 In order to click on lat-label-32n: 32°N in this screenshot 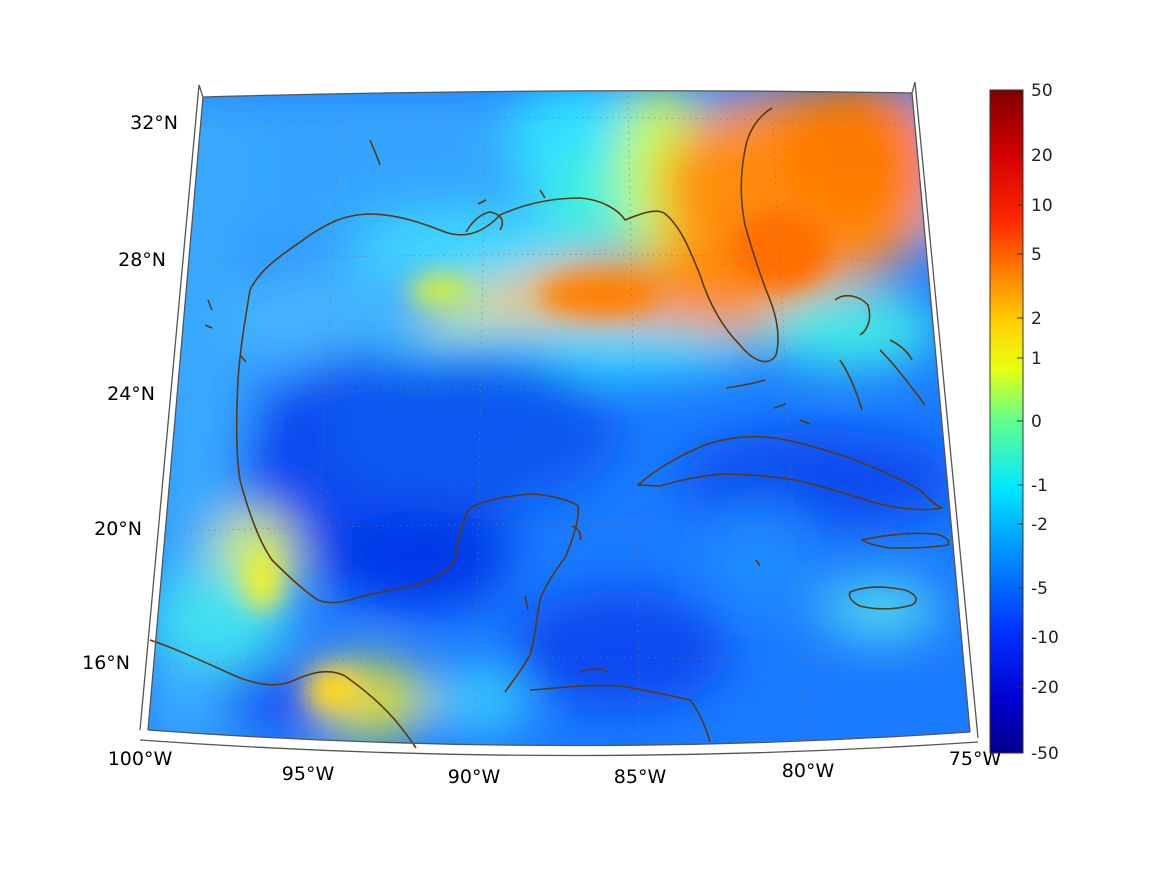, I will do `click(154, 123)`.